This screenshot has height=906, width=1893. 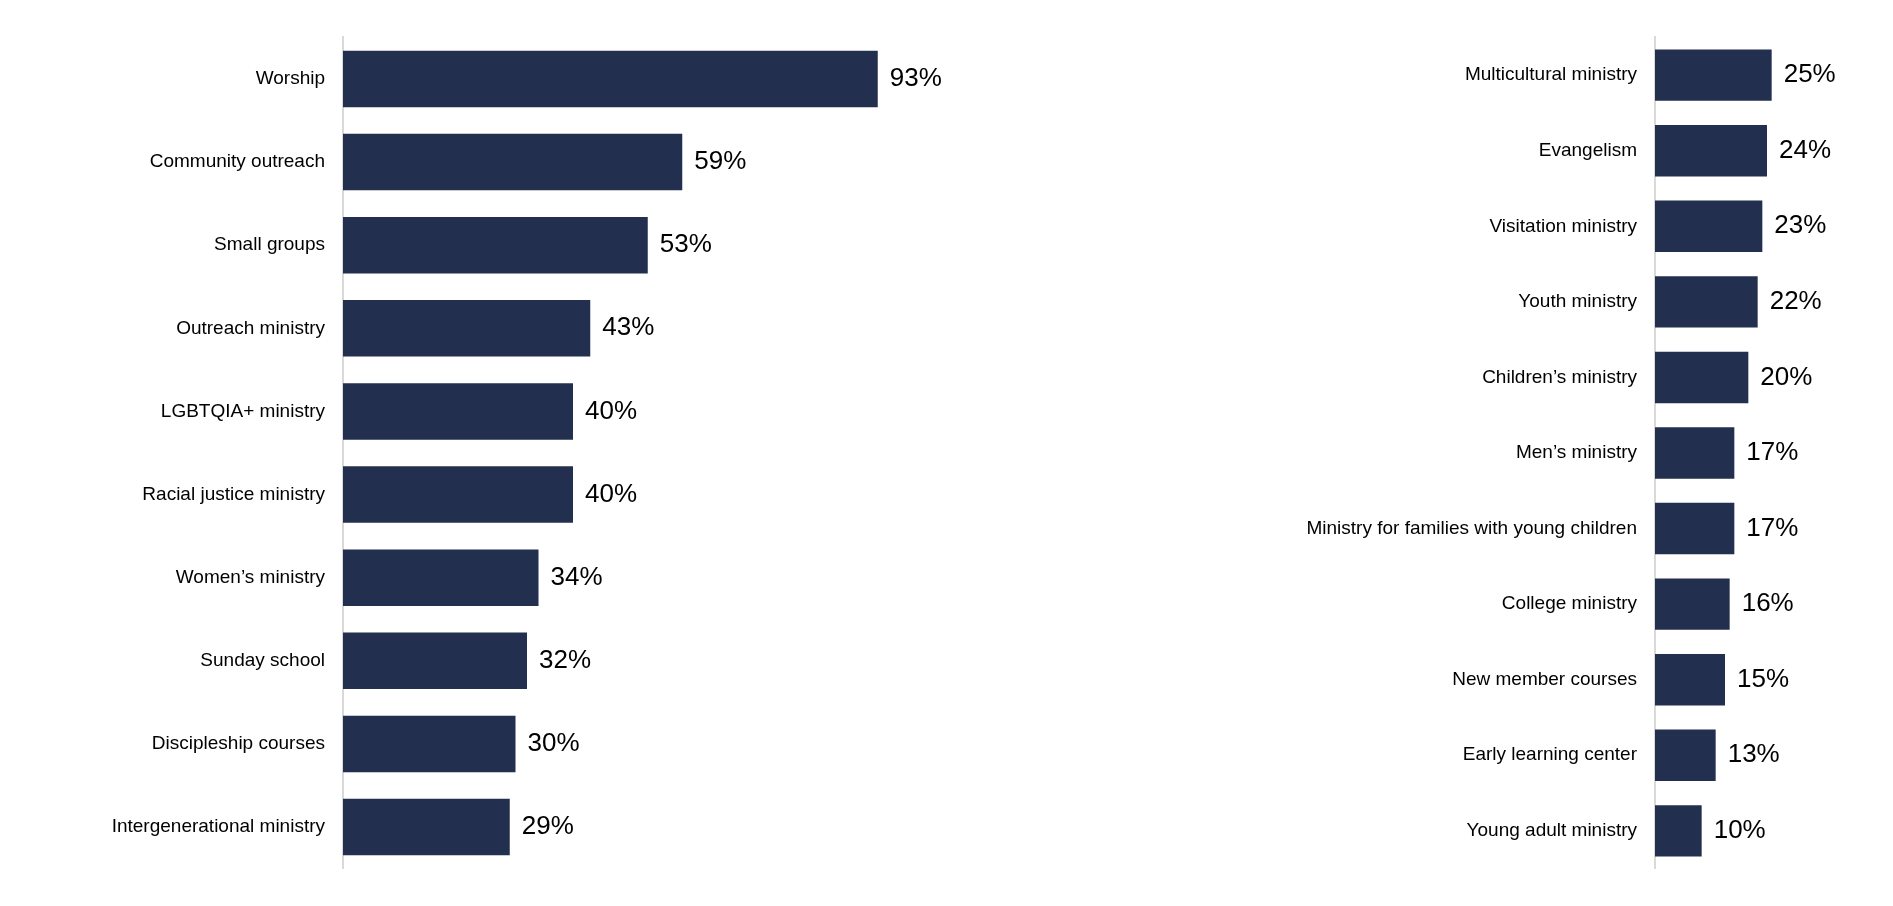 What do you see at coordinates (1795, 300) in the screenshot?
I see `data-label: 22%` at bounding box center [1795, 300].